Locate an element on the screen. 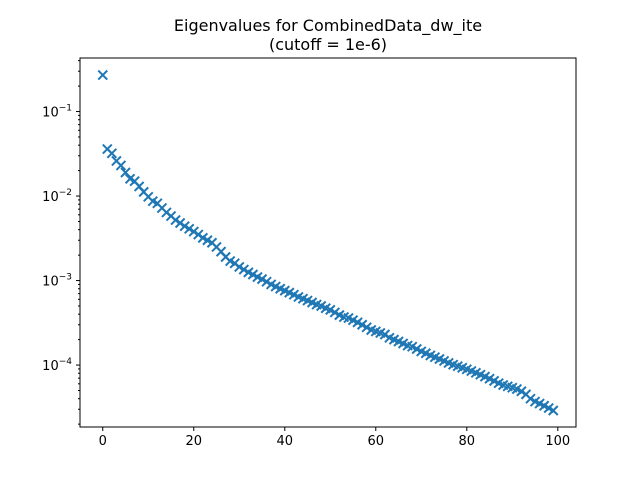 This screenshot has height=480, width=640. x-tick-label: 60 is located at coordinates (376, 441).